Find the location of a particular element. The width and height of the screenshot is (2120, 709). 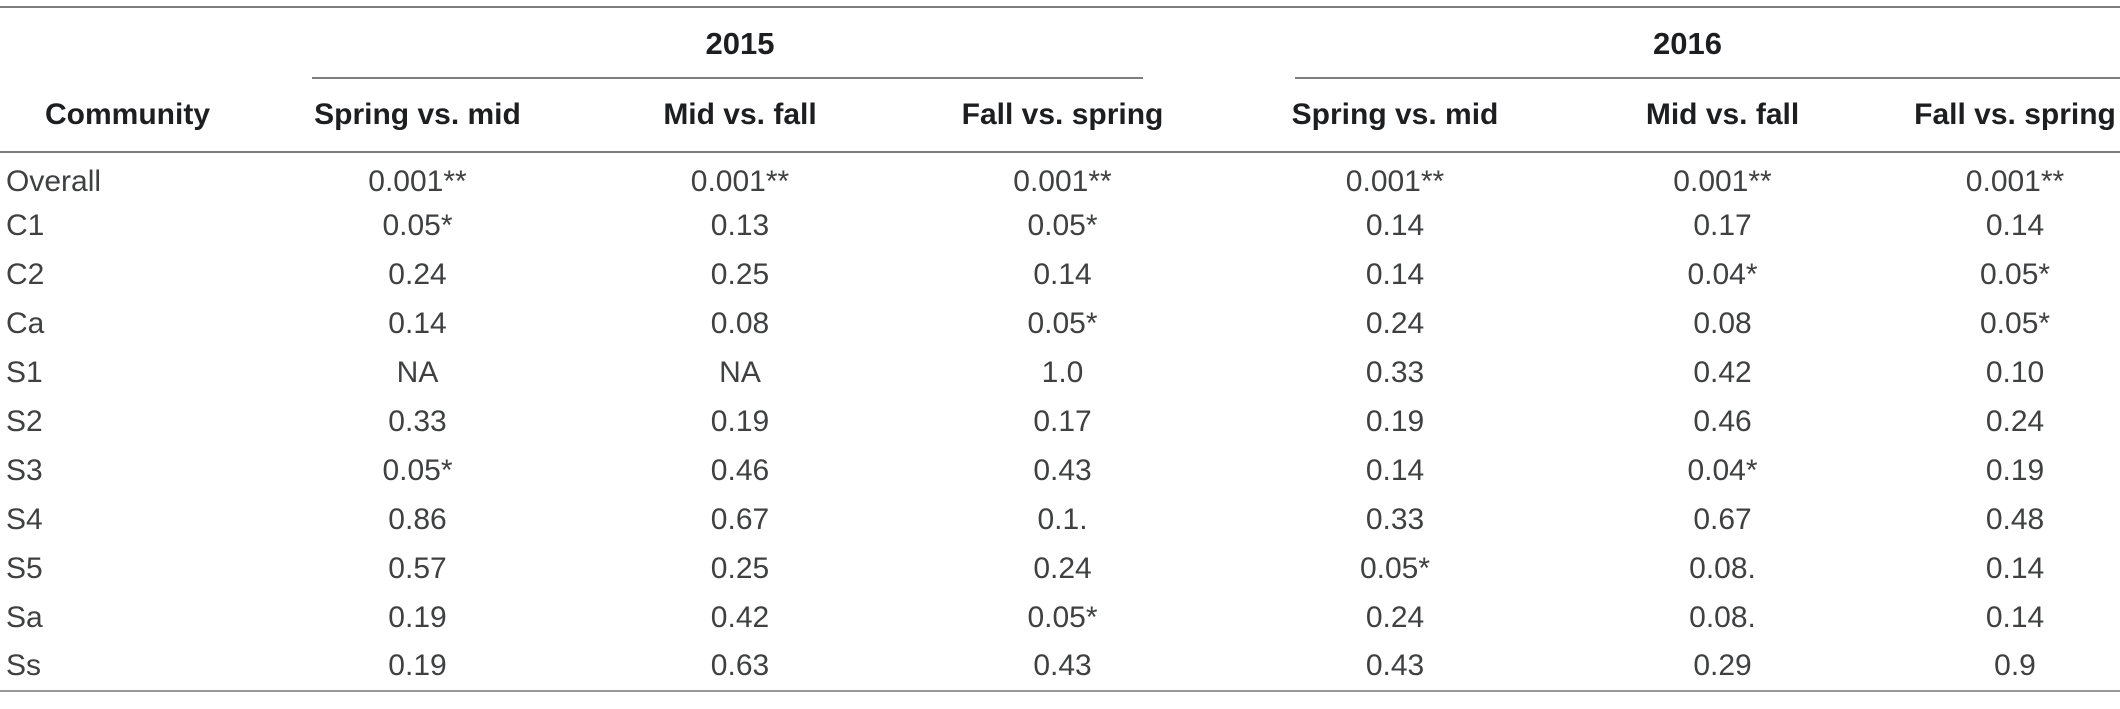

p-value-cell: 0.13 is located at coordinates (740, 225).